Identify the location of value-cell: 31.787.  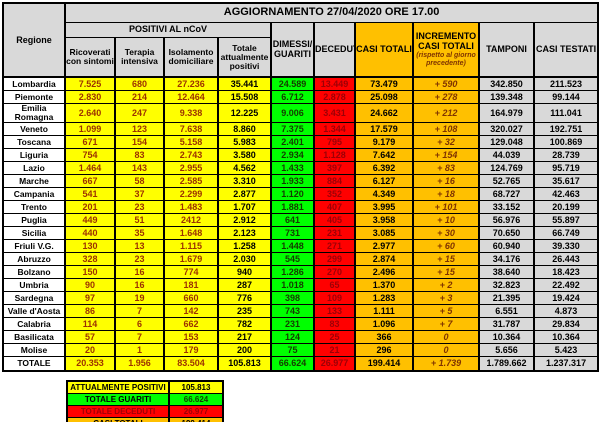
(506, 324).